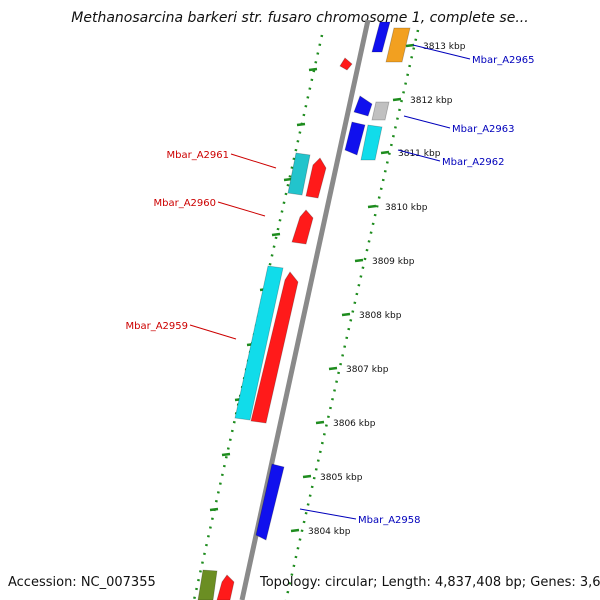  I want to click on kbp-label: 3806 kbp, so click(354, 424).